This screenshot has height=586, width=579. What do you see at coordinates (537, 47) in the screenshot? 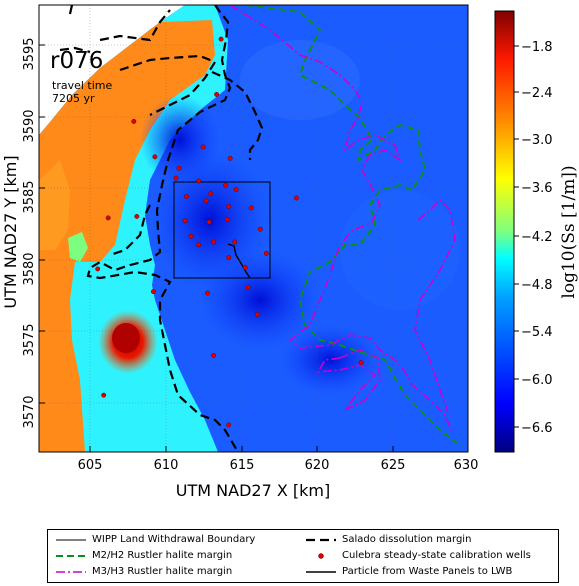
I see `colorbar-tick-label: −1.8` at bounding box center [537, 47].